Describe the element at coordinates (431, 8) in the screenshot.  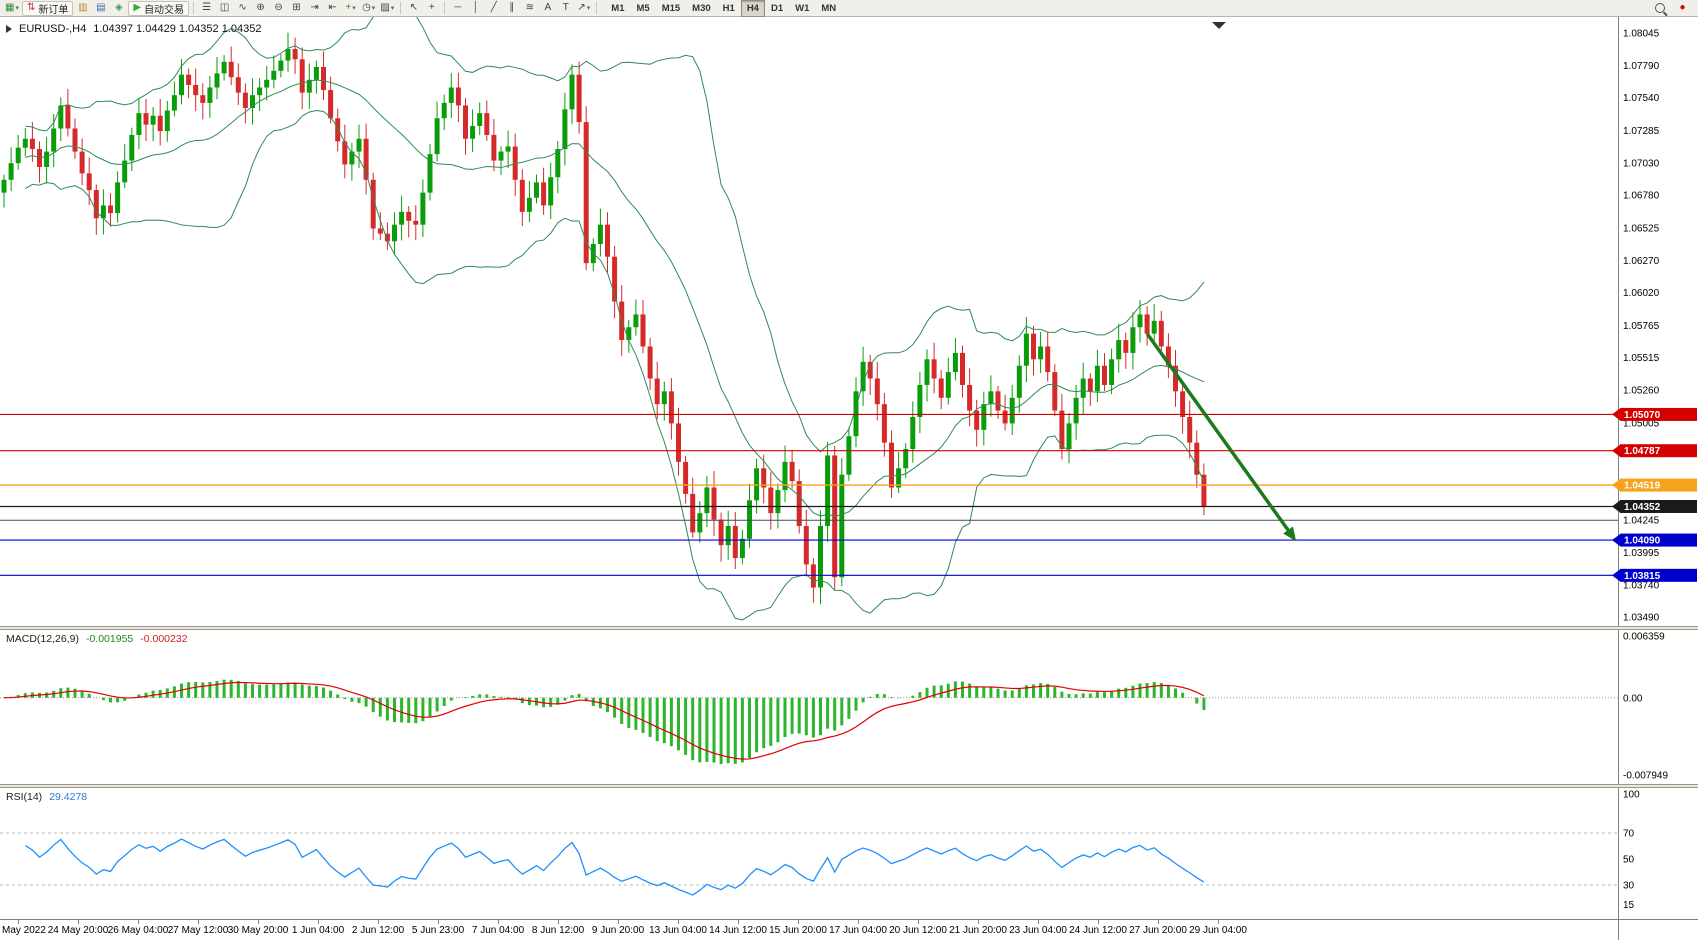
I see `crosshair-button: +` at that location.